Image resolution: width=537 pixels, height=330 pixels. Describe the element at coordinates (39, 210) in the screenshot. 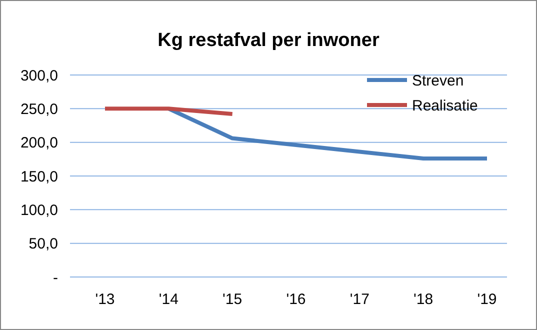

I see `y-tick-label: 100,0` at that location.